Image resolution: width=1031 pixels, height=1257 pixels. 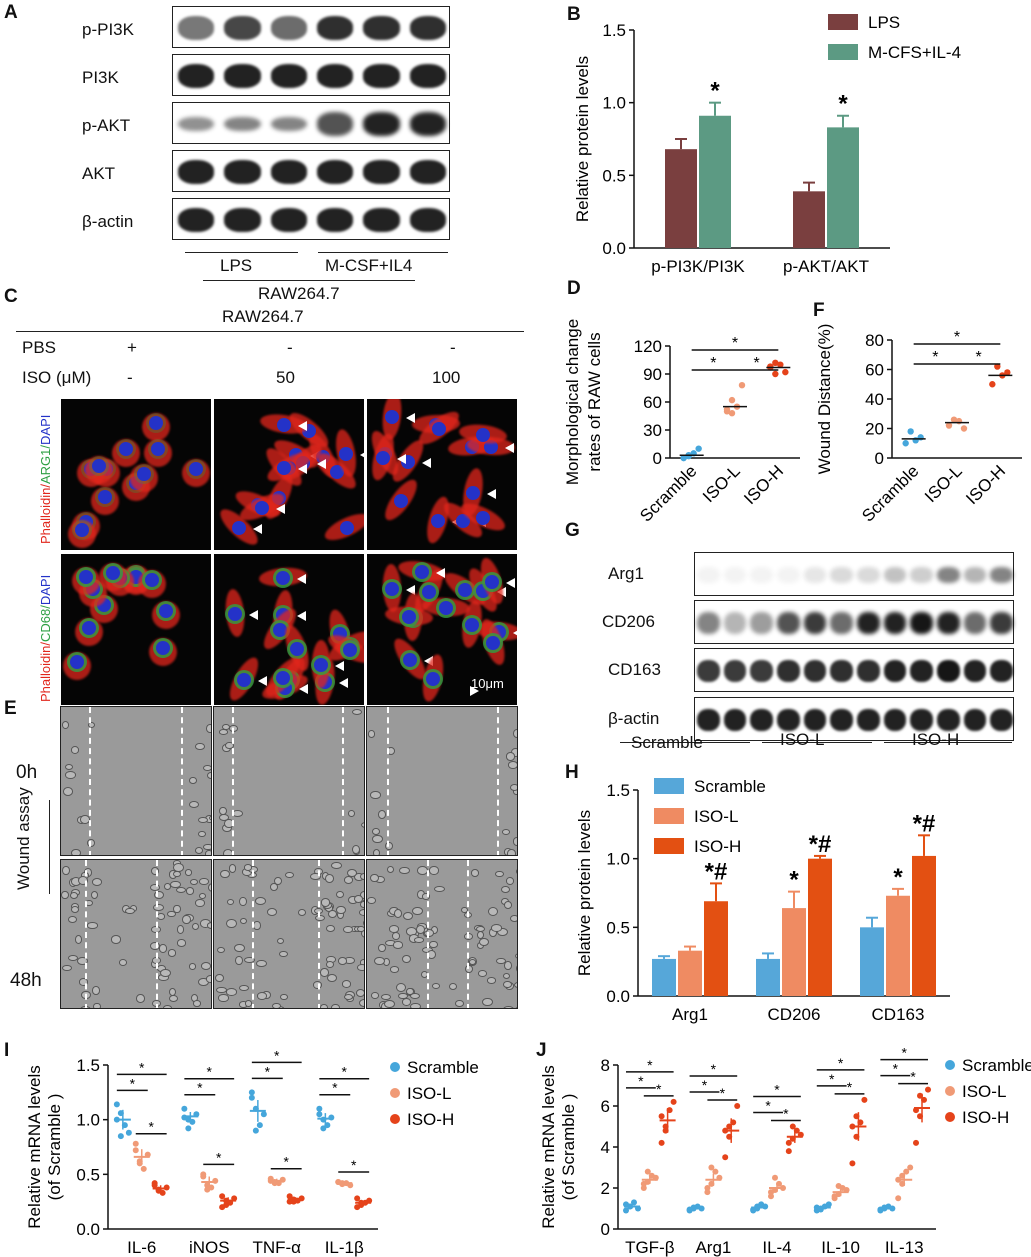 I want to click on y-tick-label: 80, so click(x=874, y=340).